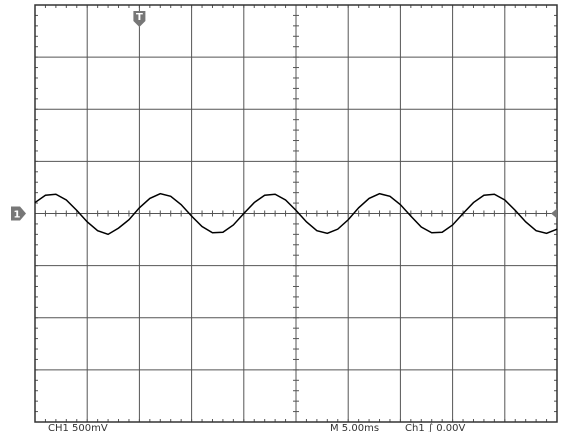 This screenshot has height=432, width=561. I want to click on channel-marker, so click(18, 213).